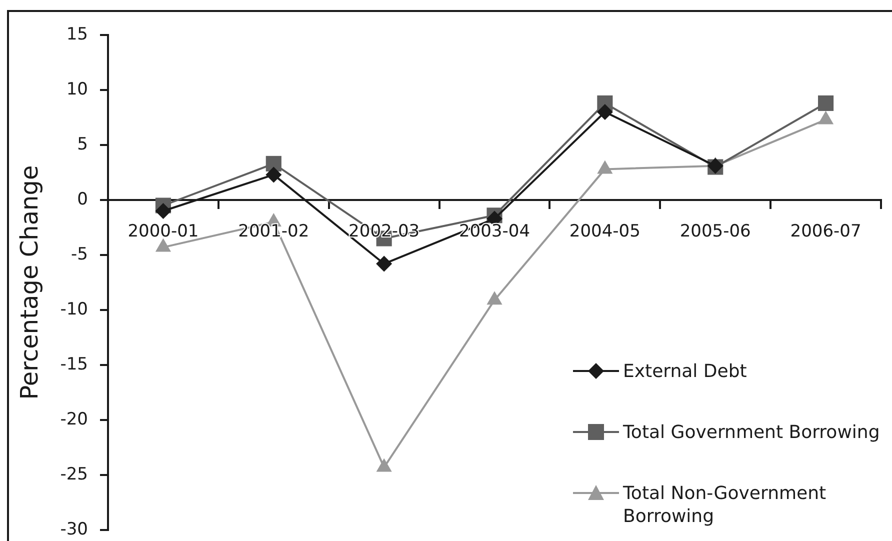 The height and width of the screenshot is (541, 892). I want to click on y-tick-label: -20, so click(74, 419).